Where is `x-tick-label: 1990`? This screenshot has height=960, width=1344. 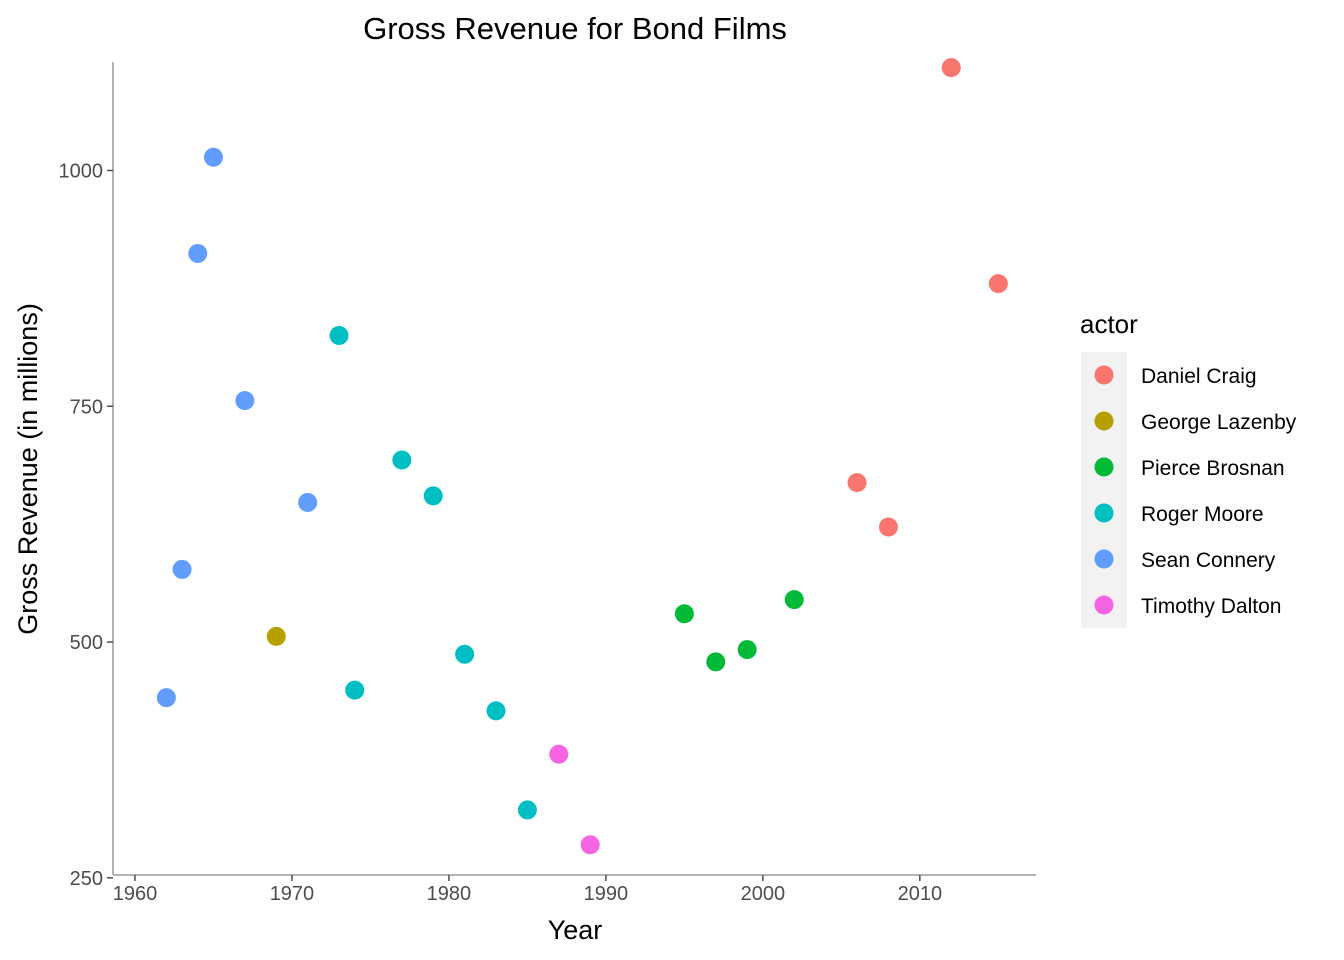
x-tick-label: 1990 is located at coordinates (606, 894).